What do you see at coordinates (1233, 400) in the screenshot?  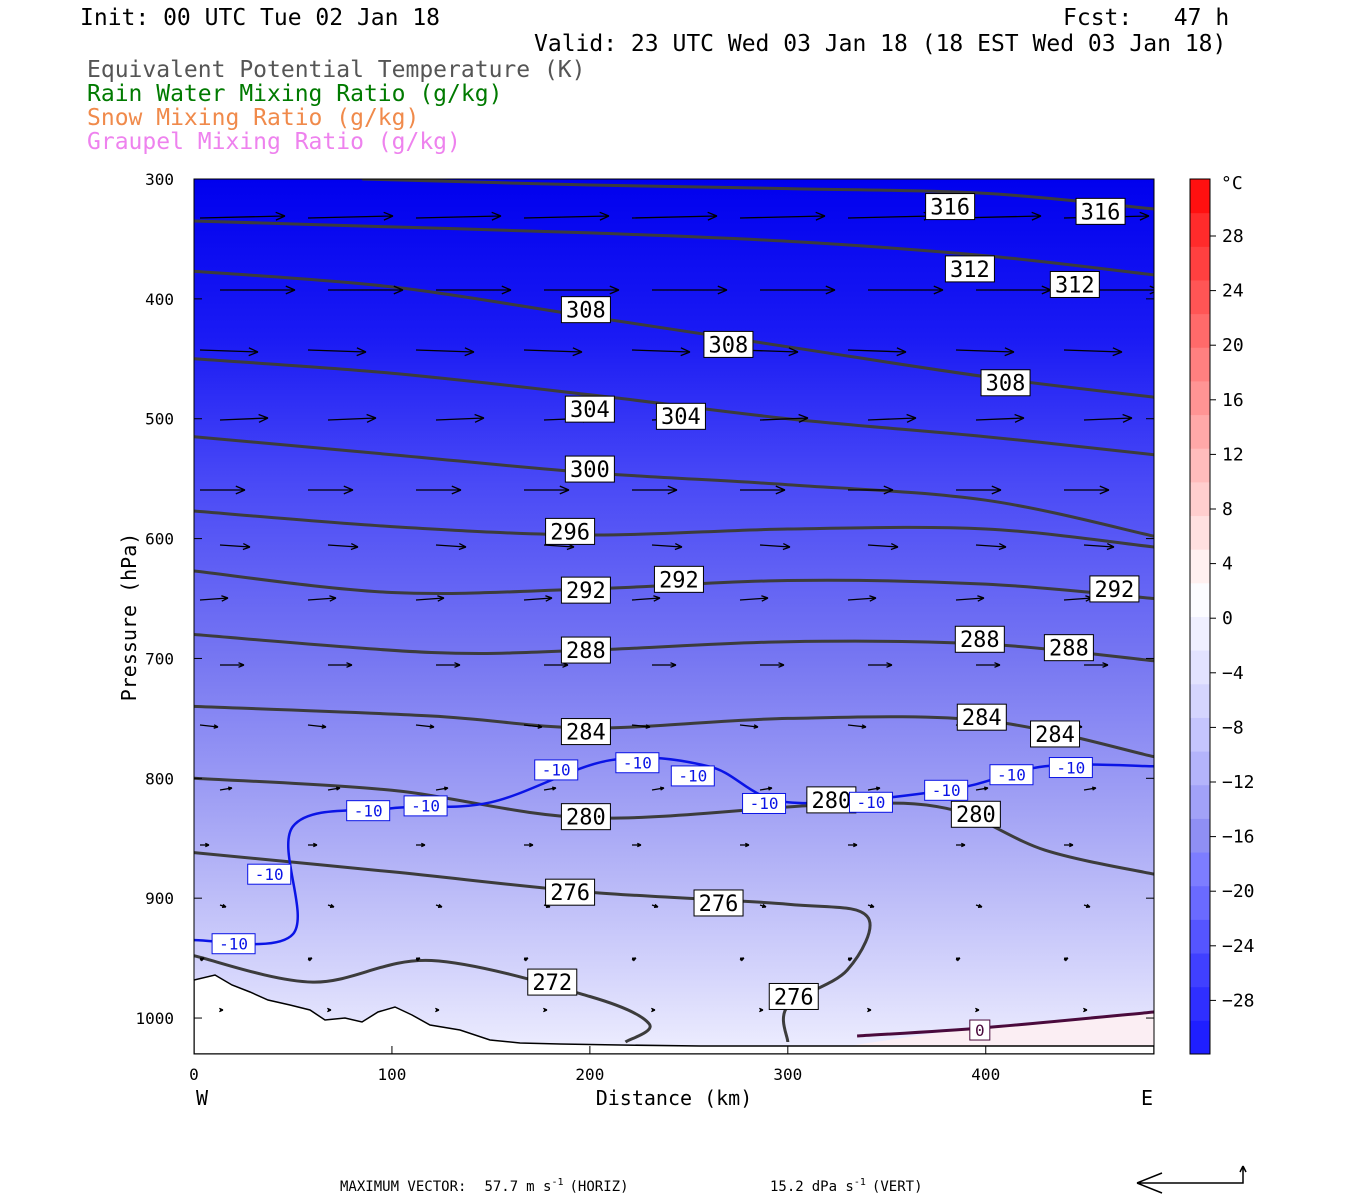 I see `colorbar-label: 16` at bounding box center [1233, 400].